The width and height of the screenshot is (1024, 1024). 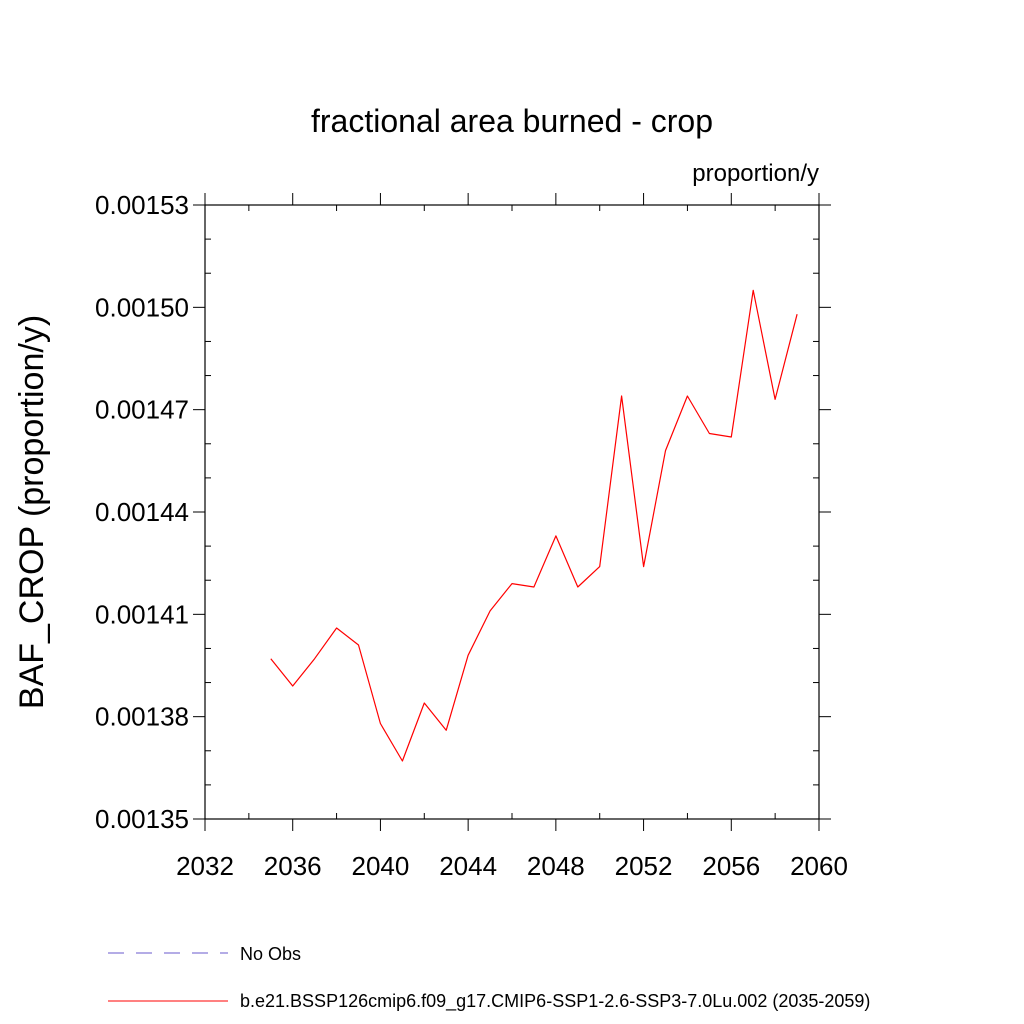 I want to click on x-tick-label: 2036, so click(x=293, y=866).